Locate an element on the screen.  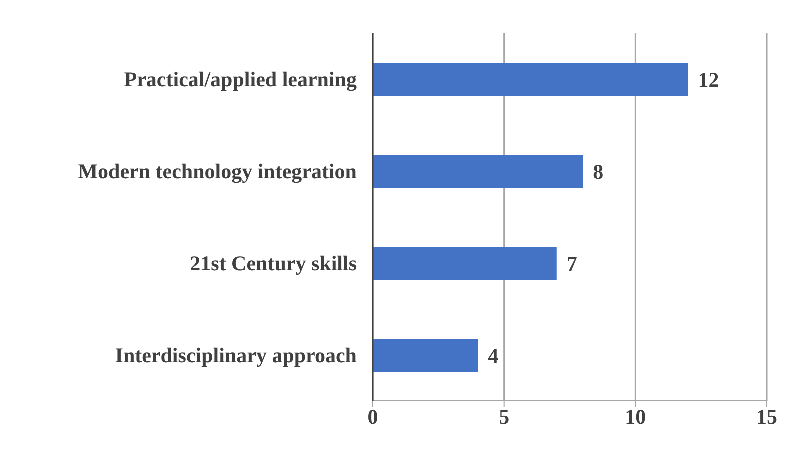
y-tick-label: 21st Century skills is located at coordinates (273, 263).